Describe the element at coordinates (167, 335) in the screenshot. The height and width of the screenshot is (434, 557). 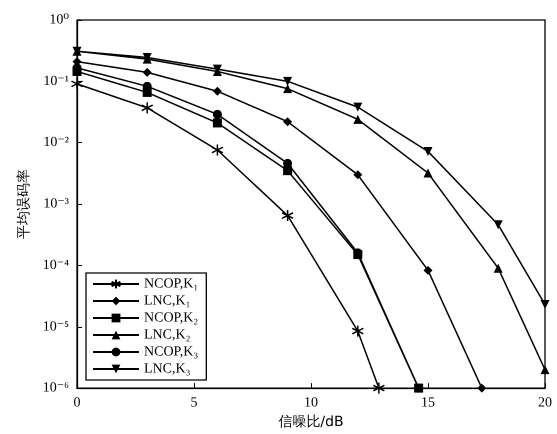
I see `legend-label: LNC,K₂` at that location.